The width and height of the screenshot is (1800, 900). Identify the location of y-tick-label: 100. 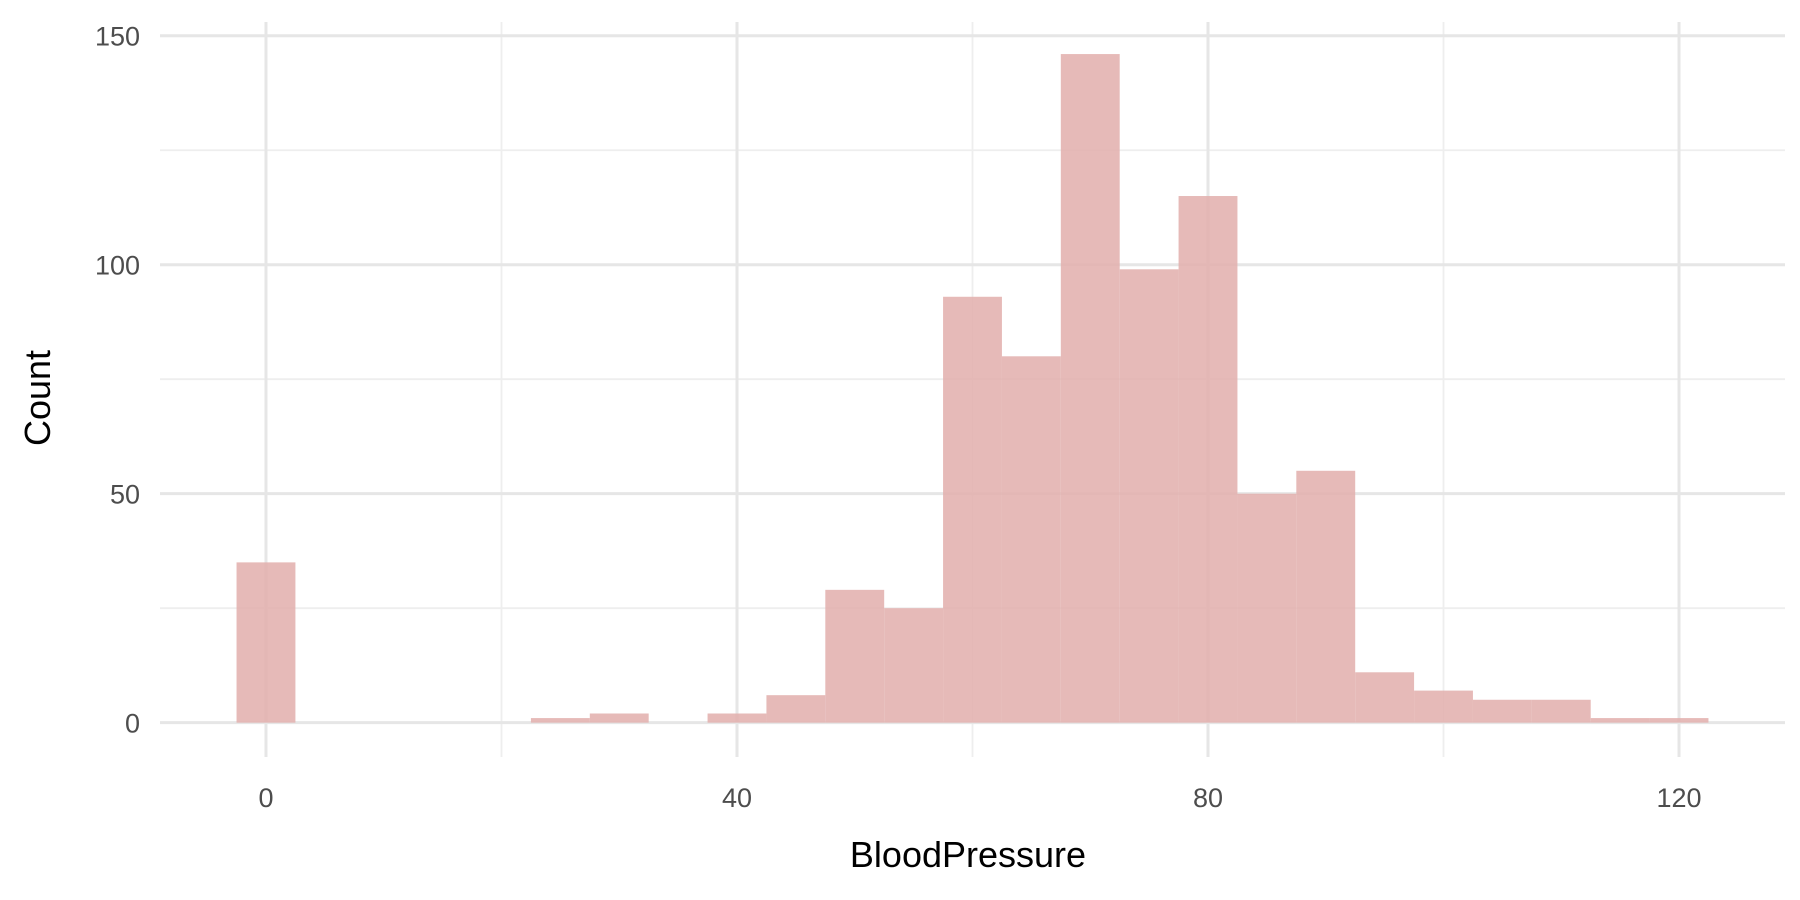
(117, 266).